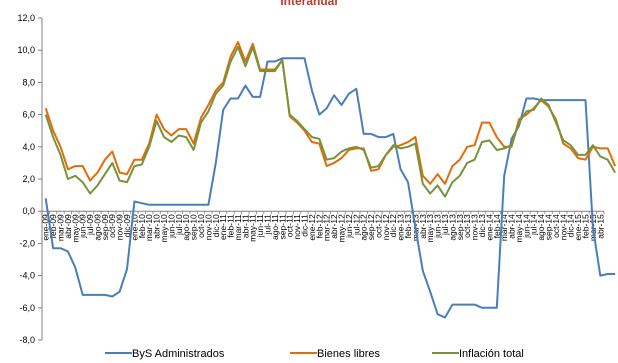  What do you see at coordinates (27, 276) in the screenshot?
I see `y-tick-label: -4,0` at bounding box center [27, 276].